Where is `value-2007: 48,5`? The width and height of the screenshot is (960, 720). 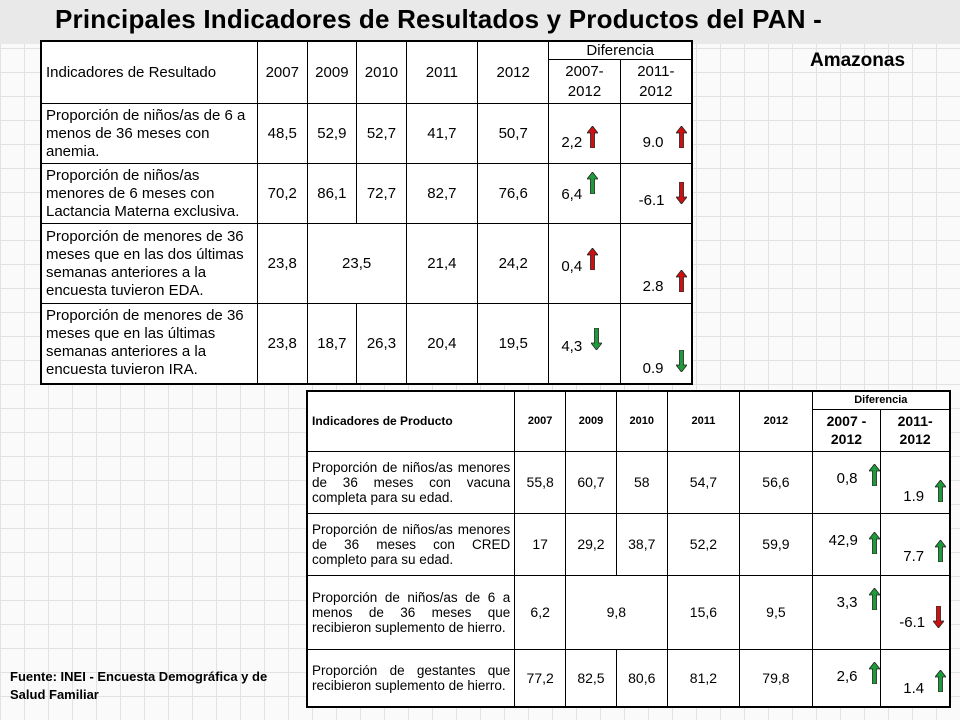 value-2007: 48,5 is located at coordinates (282, 133).